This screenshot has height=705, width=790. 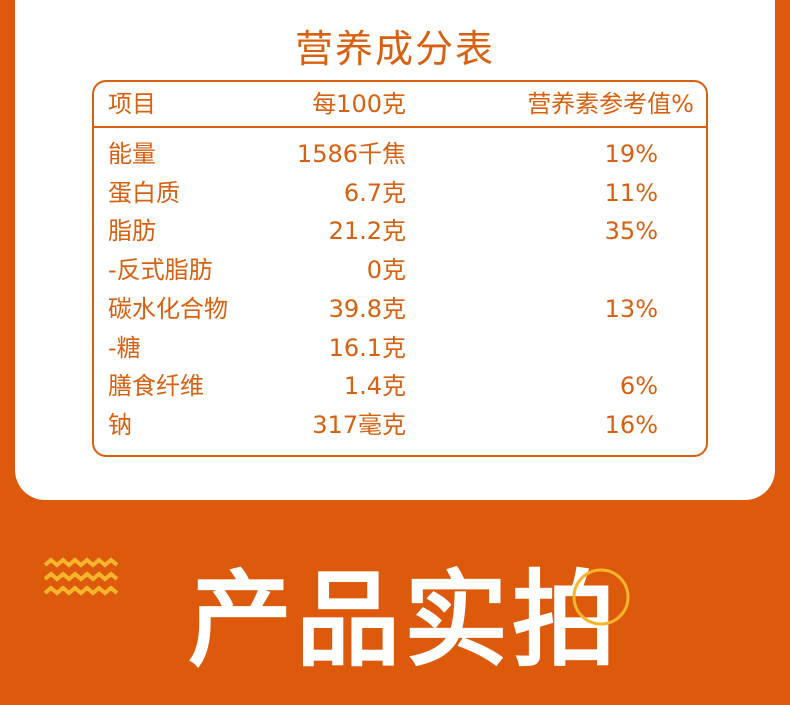 What do you see at coordinates (404, 620) in the screenshot?
I see `section-title: 产品实拍` at bounding box center [404, 620].